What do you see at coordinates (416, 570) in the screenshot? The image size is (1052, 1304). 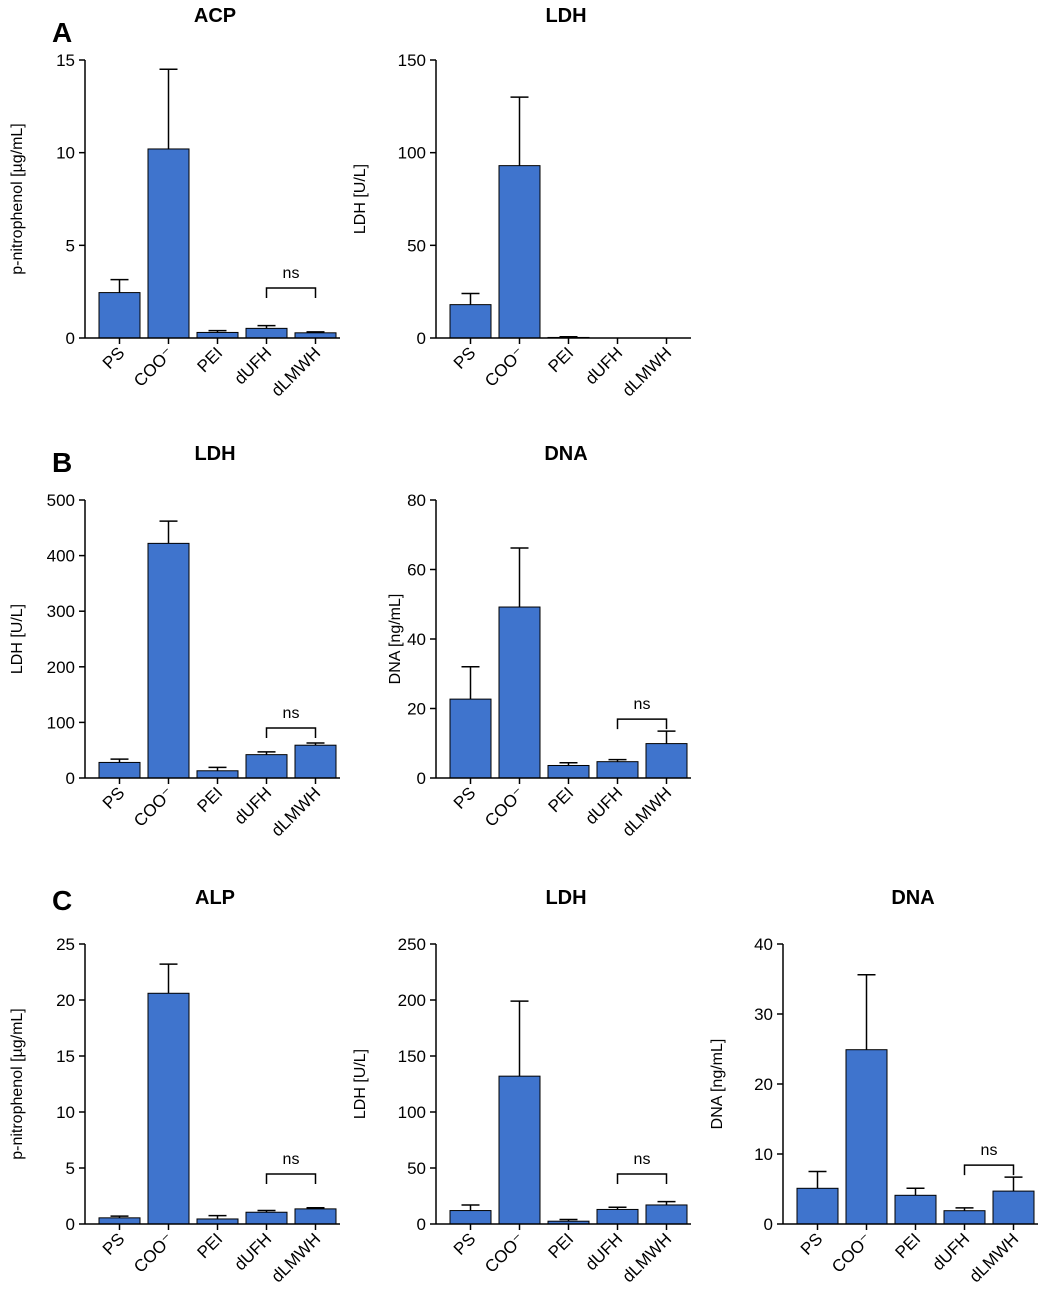 I see `y-tick-label: 60` at bounding box center [416, 570].